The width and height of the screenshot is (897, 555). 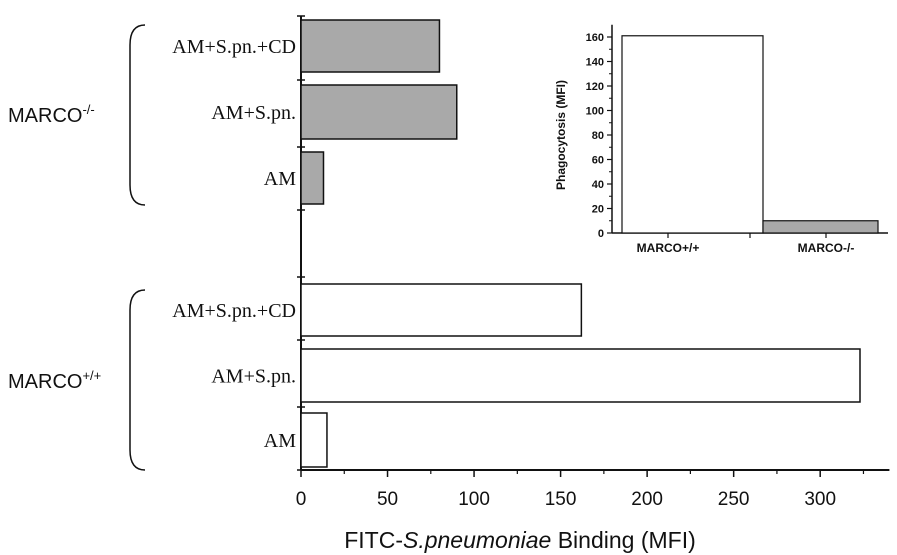 I want to click on main-group-labels: MARCO-/- MARCO+/+, so click(x=77, y=247).